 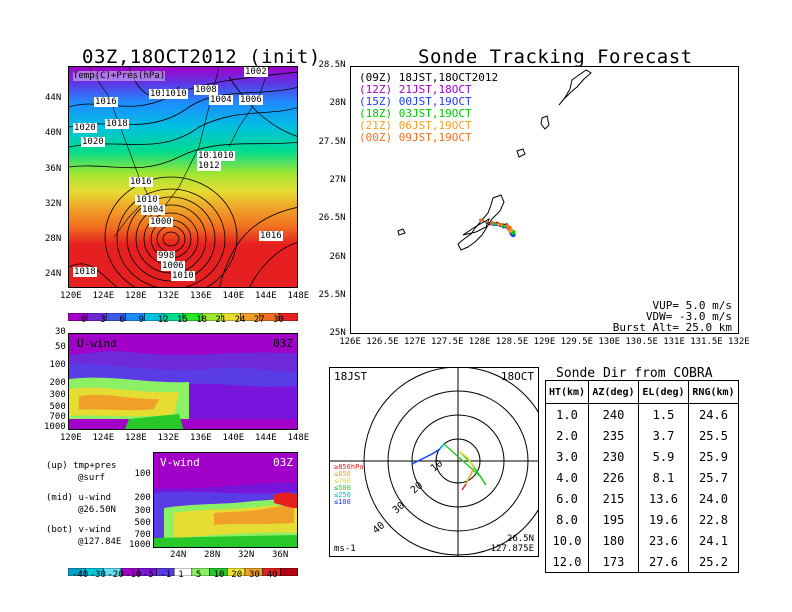 What do you see at coordinates (567, 456) in the screenshot?
I see `table-cell: 3.0` at bounding box center [567, 456].